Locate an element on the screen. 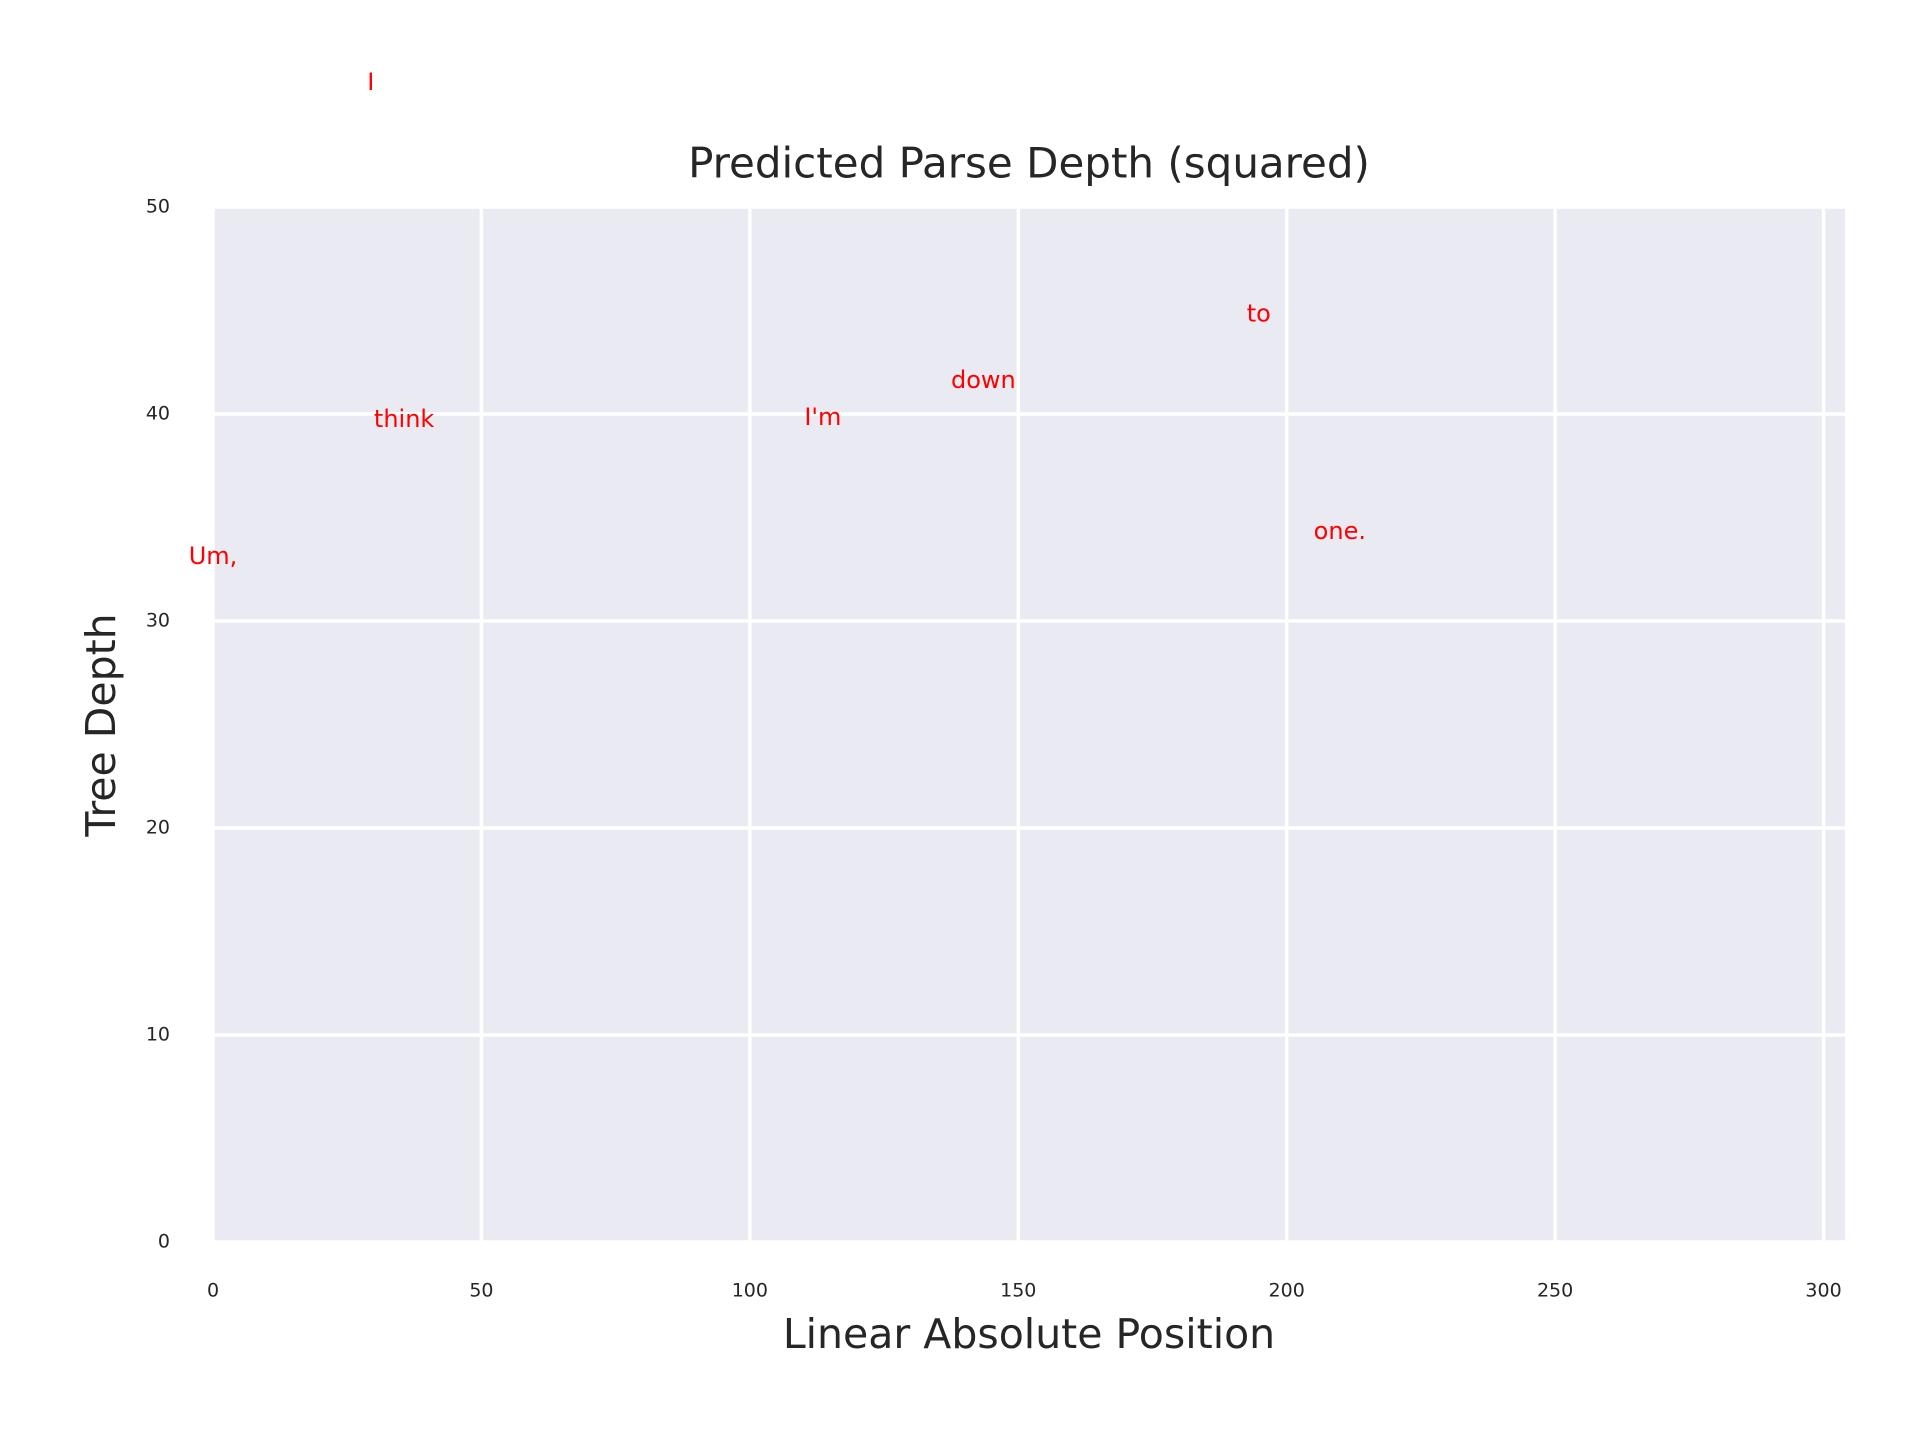 Image resolution: width=1920 pixels, height=1440 pixels. y-tick-label: 0 is located at coordinates (164, 1242).